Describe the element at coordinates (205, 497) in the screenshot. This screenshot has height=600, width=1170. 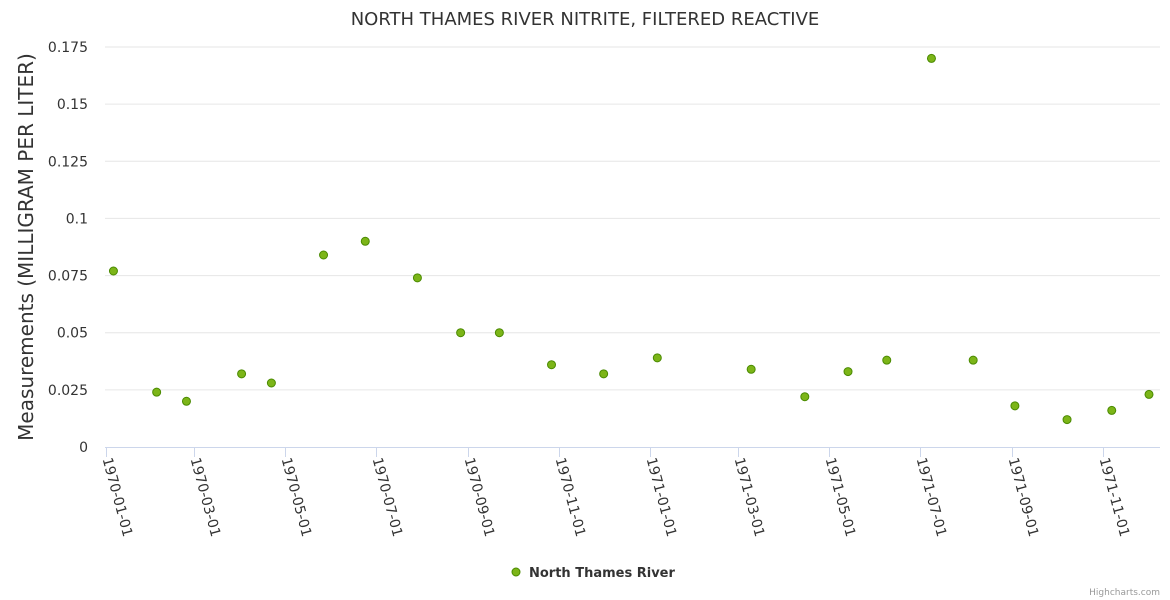
I see `x-tick-label: 1970-03-01` at that location.